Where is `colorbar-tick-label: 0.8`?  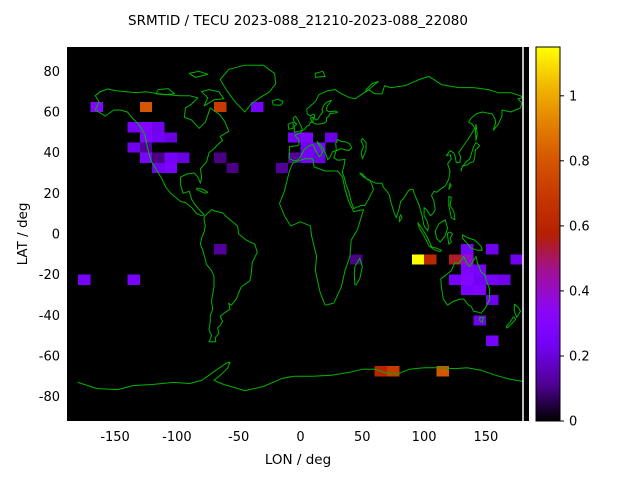 colorbar-tick-label: 0.8 is located at coordinates (579, 161).